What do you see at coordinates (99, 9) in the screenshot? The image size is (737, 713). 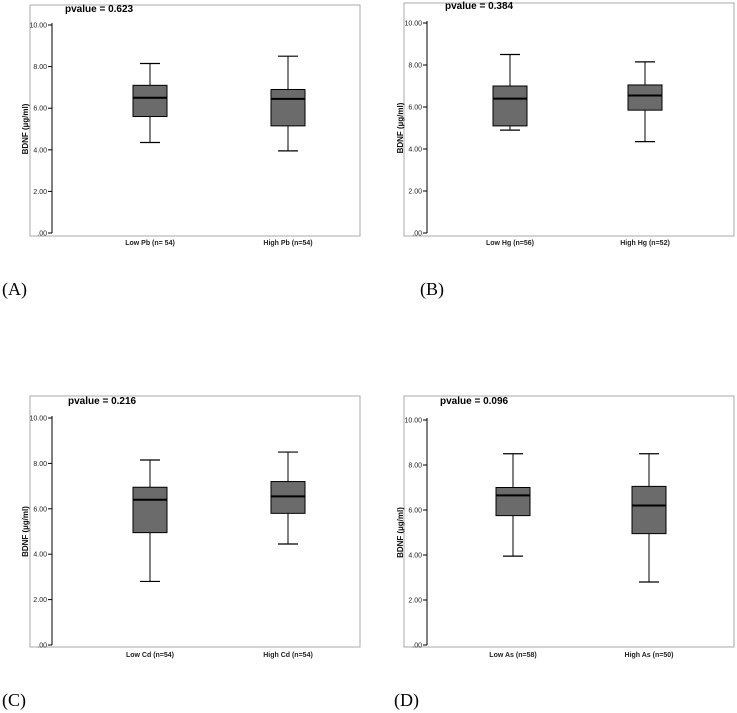 I see `pvalue-label: pvalue = 0.623` at bounding box center [99, 9].